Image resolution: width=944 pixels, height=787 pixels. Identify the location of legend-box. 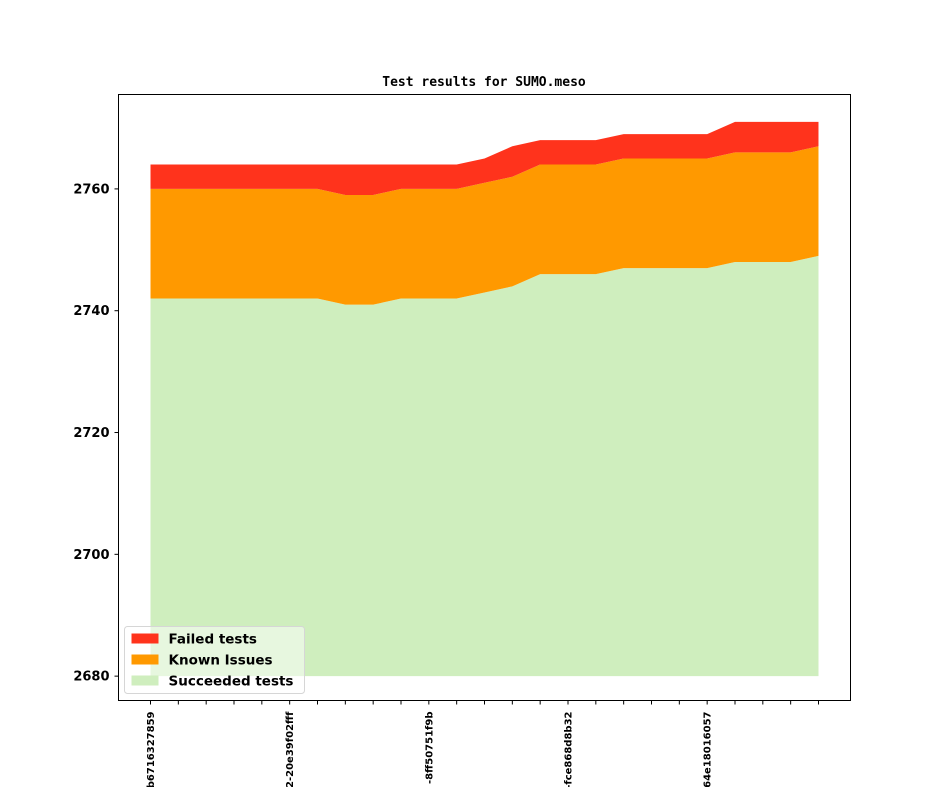
(214, 660).